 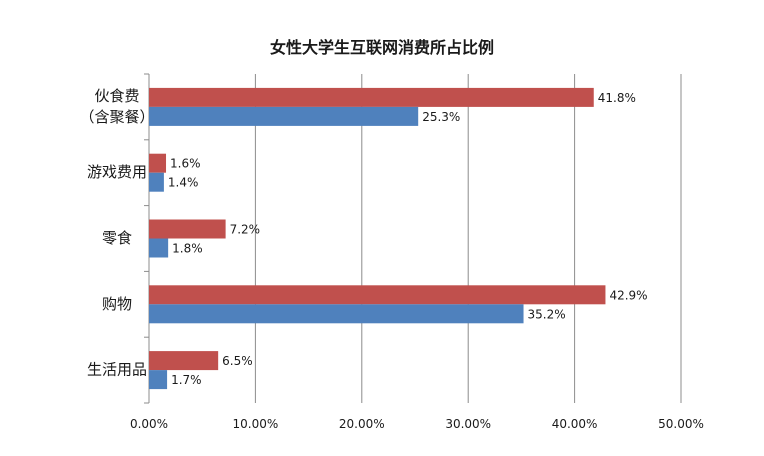 I want to click on data-label: 1.8%, so click(x=187, y=249).